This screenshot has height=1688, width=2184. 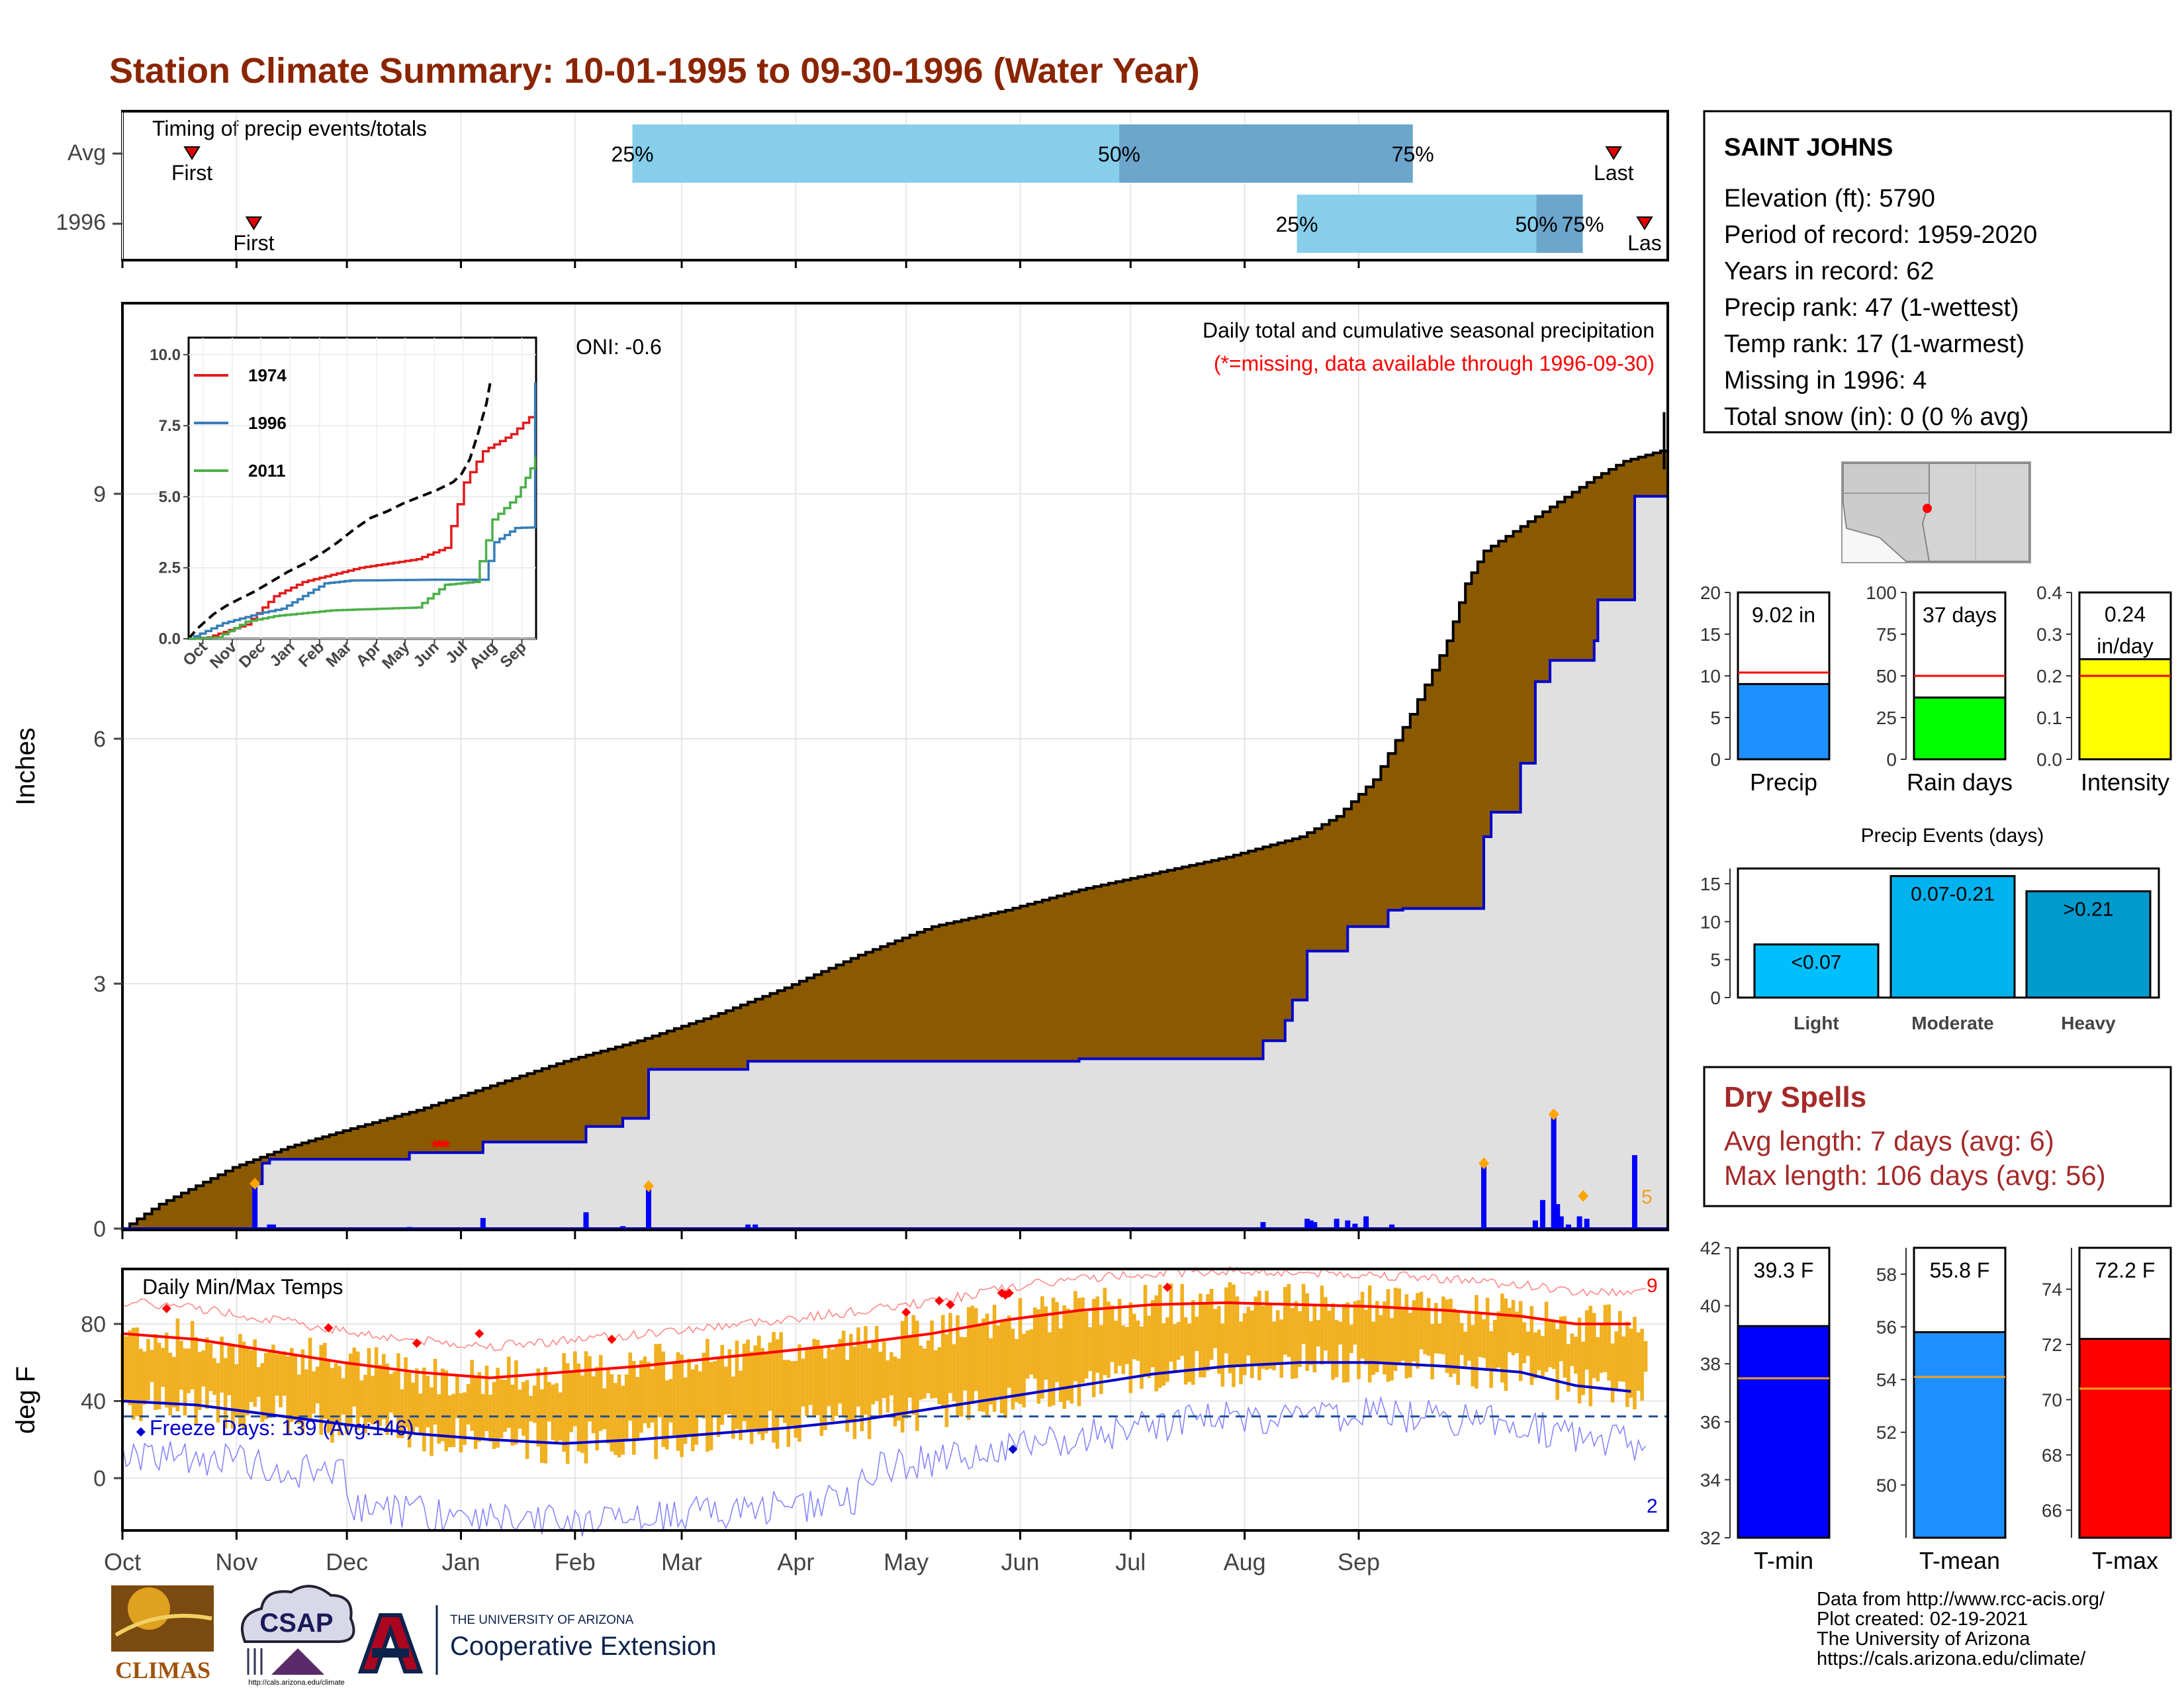 What do you see at coordinates (583, 1646) in the screenshot?
I see `ua-big-text: Cooperative Extension` at bounding box center [583, 1646].